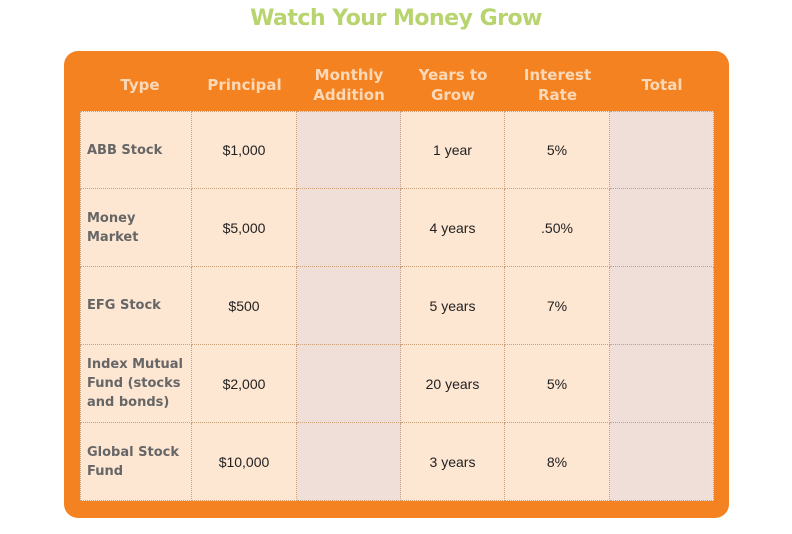 This screenshot has height=534, width=792. What do you see at coordinates (136, 384) in the screenshot?
I see `cell-type: Index Mutual Fund (stocks and bonds)` at bounding box center [136, 384].